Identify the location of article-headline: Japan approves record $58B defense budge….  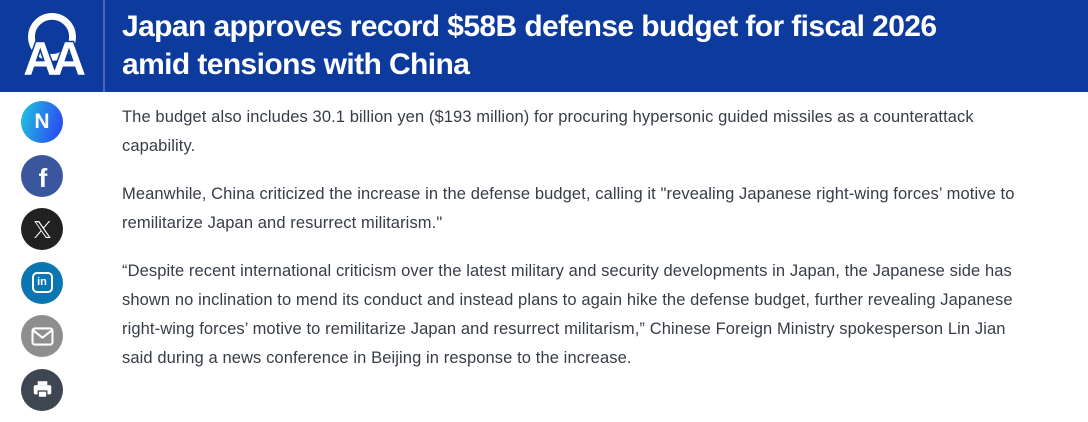
(529, 45).